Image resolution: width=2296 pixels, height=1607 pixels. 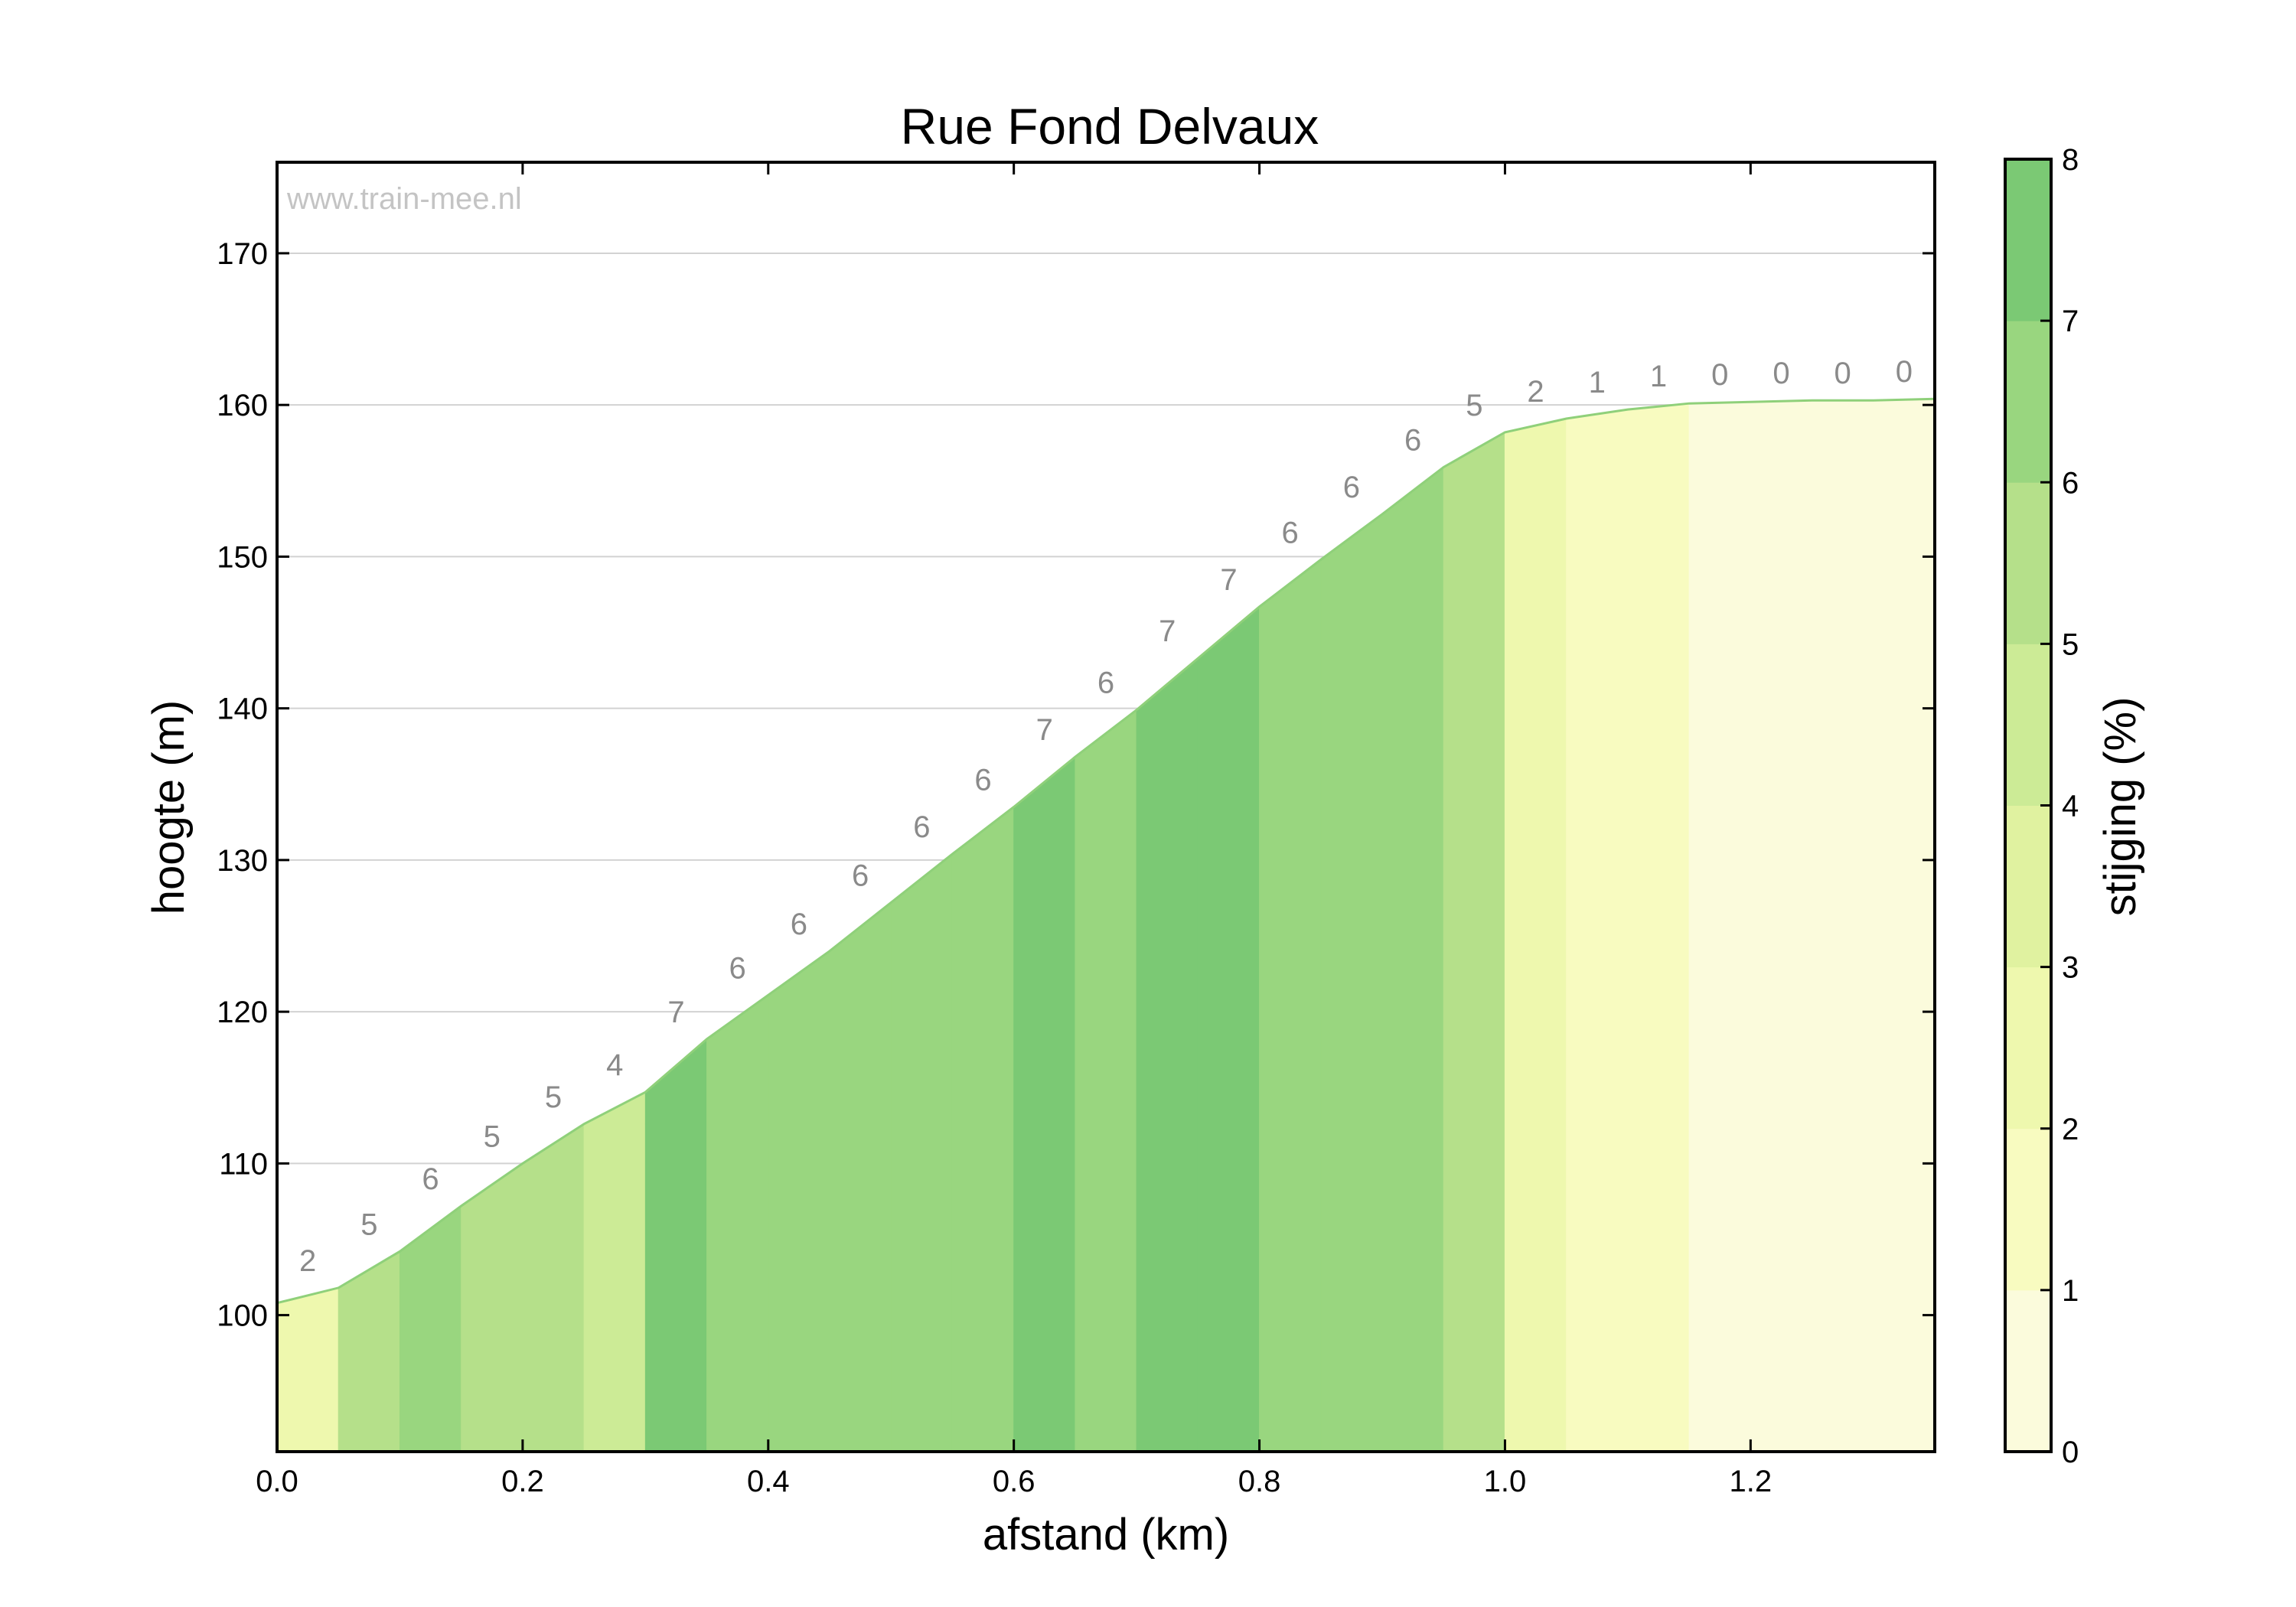 I want to click on grade-label-4: 5, so click(x=553, y=1097).